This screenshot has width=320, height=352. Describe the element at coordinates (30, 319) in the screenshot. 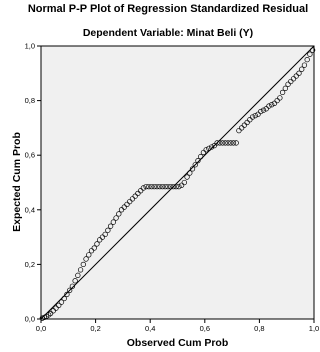

I see `y-tick-label: 0,0` at that location.